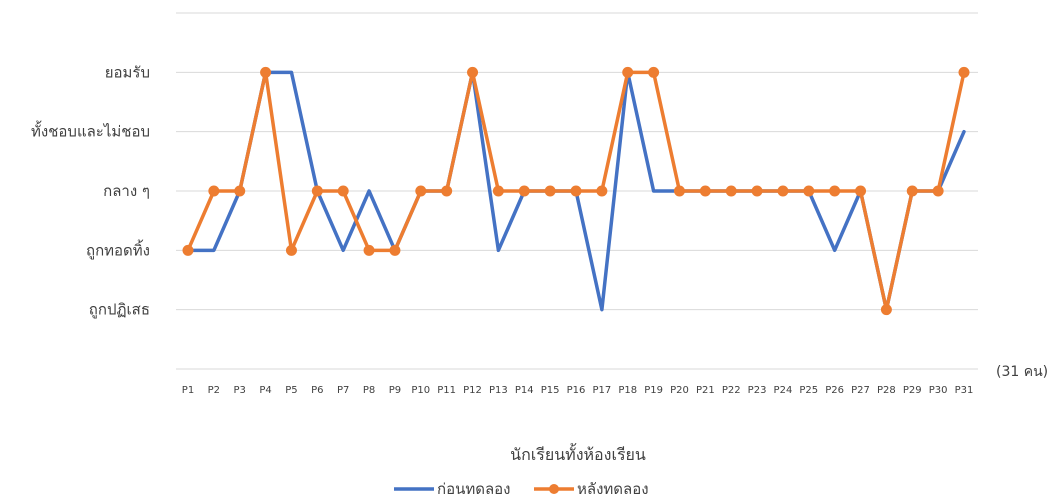  What do you see at coordinates (613, 489) in the screenshot?
I see `legend-label: หลังทดลอง` at bounding box center [613, 489].